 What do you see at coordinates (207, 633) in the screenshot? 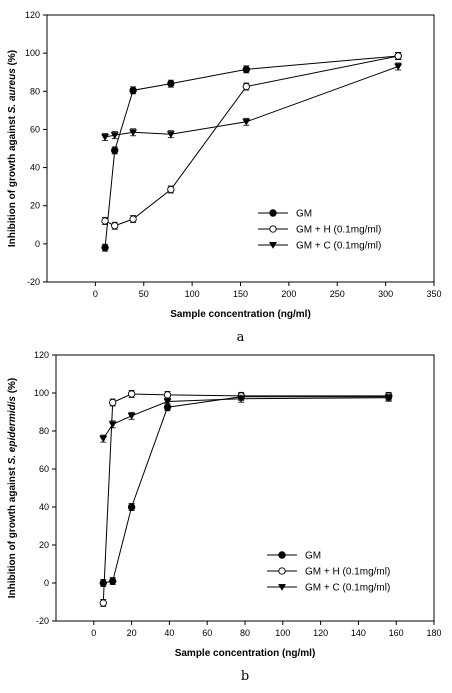
I see `x-tick-label: 60` at bounding box center [207, 633].